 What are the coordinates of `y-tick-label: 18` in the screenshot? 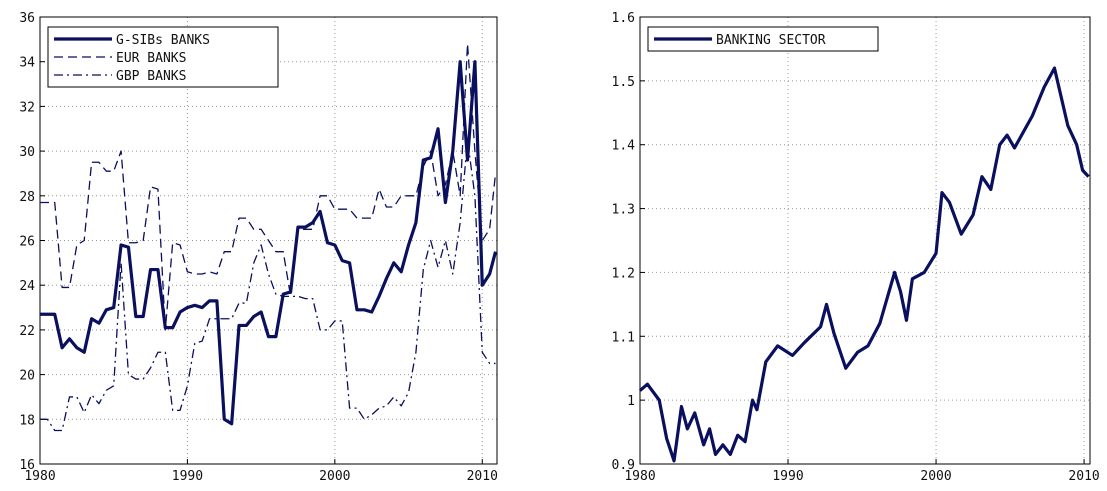 It's located at (27, 420).